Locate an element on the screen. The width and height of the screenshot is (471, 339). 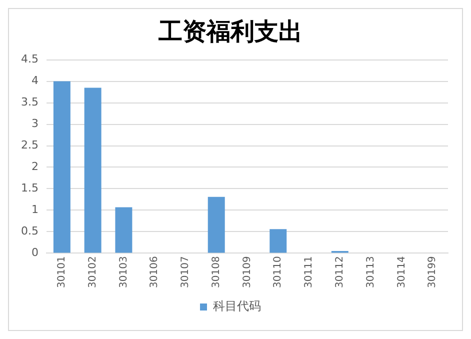
y-tick-label: 4.5 is located at coordinates (29, 59).